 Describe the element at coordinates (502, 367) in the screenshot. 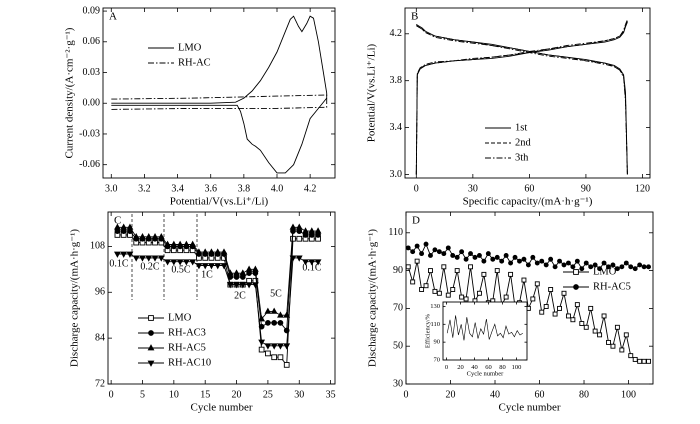

I see `x-tick-label: 80` at that location.